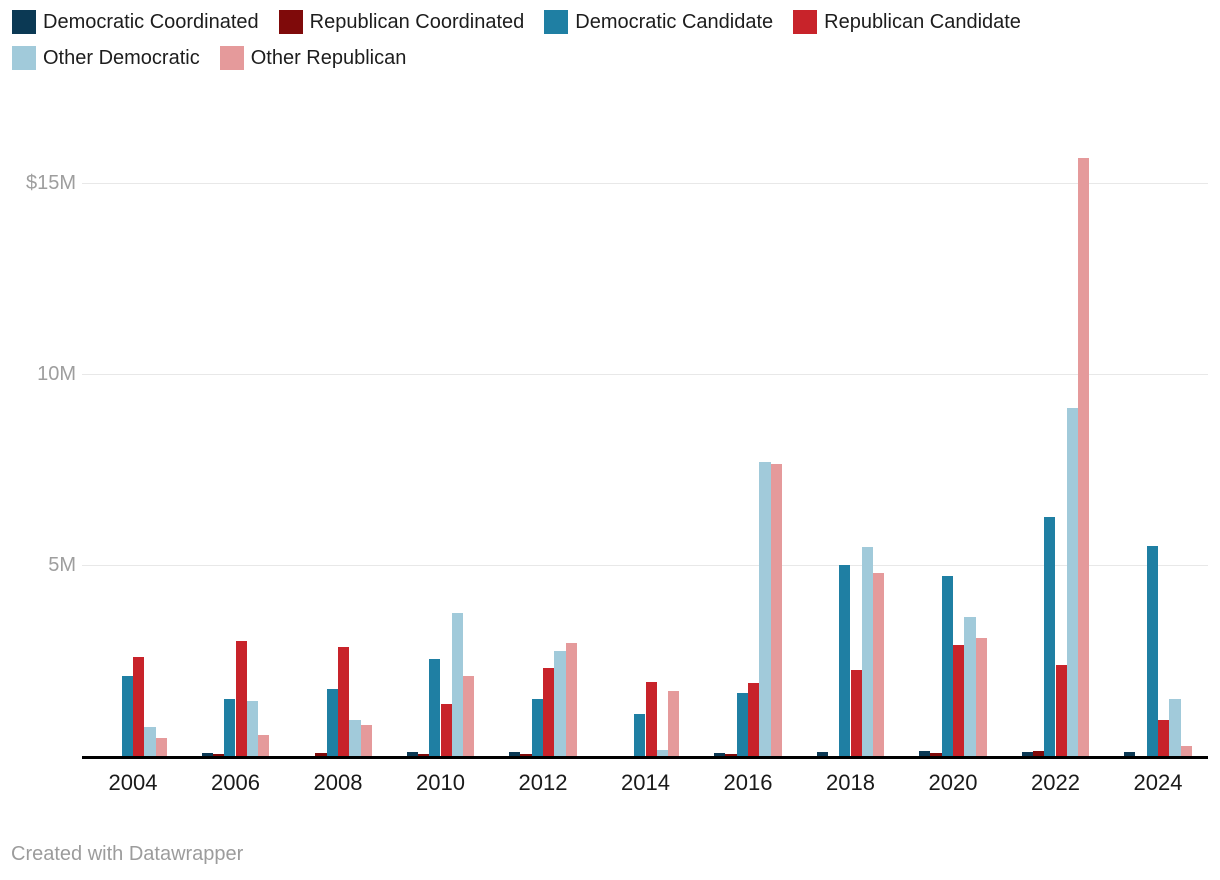  Describe the element at coordinates (1158, 782) in the screenshot. I see `x-axis-tick-label: 2024` at that location.